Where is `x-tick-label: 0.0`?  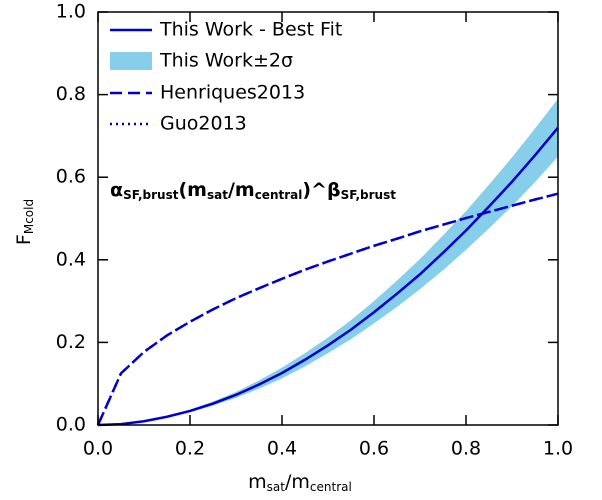
x-tick-label: 0.0 is located at coordinates (98, 449).